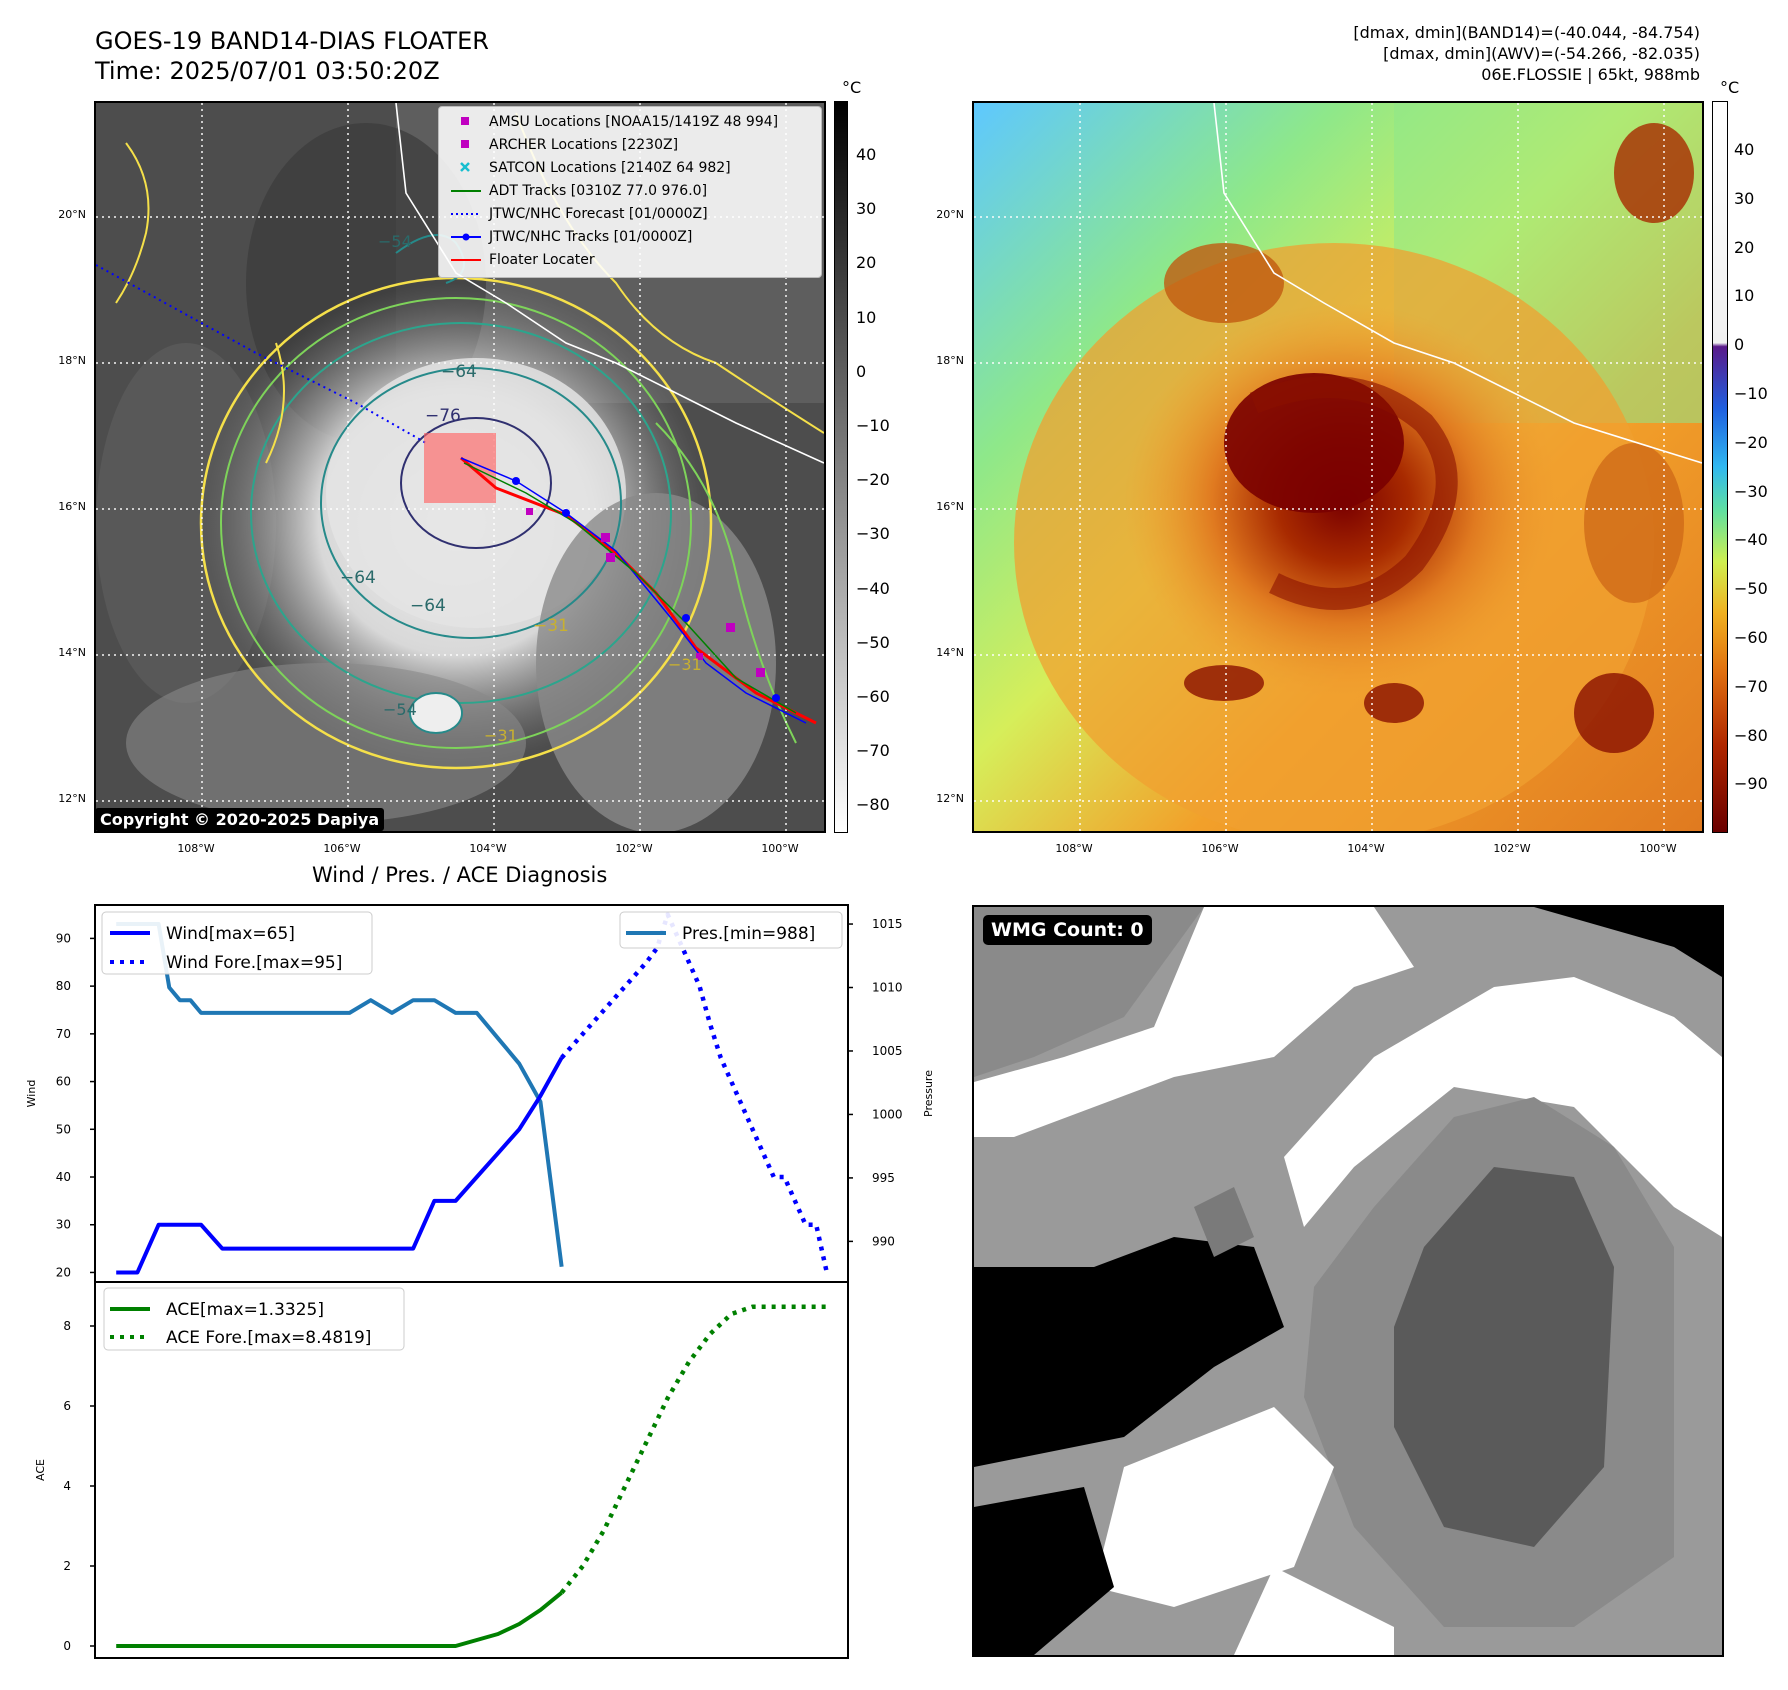  What do you see at coordinates (598, 191) in the screenshot?
I see `legend-label: ADT Tracks [0310Z 77.0 976.0]` at bounding box center [598, 191].